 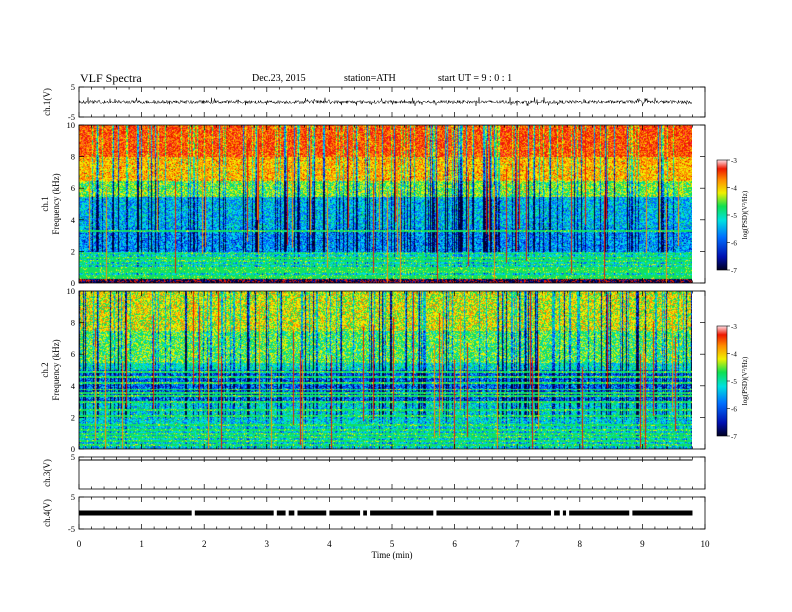 I want to click on ch1-spec-tick-label: 10, so click(x=71, y=125).